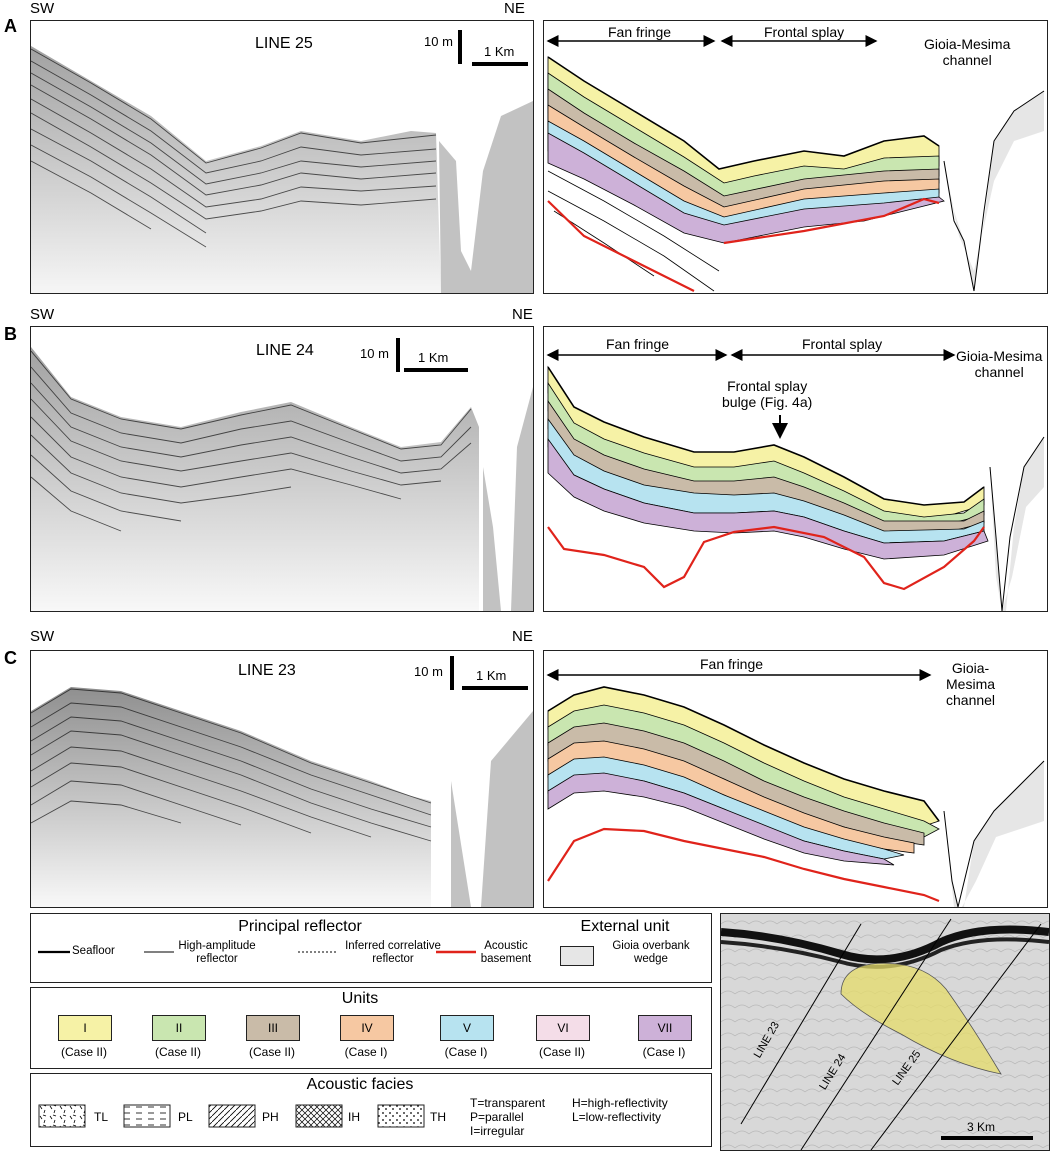 The image size is (1052, 1153). What do you see at coordinates (428, 671) in the screenshot?
I see `panel-c-vscale-label: 10 m` at bounding box center [428, 671].